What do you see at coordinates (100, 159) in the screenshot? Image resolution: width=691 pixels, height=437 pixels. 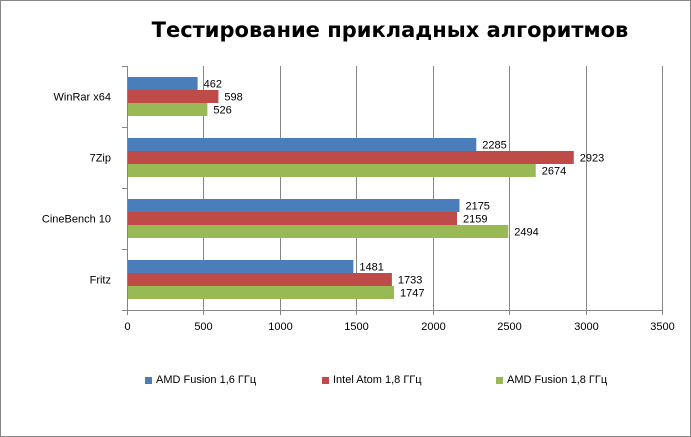 I see `category-label: 7Zip` at bounding box center [100, 159].